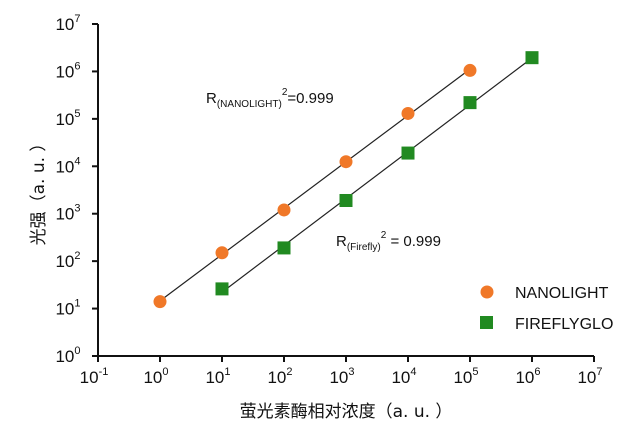 This screenshot has width=641, height=428. Describe the element at coordinates (67, 70) in the screenshot. I see `y-tick-label: 10⁶` at that location.